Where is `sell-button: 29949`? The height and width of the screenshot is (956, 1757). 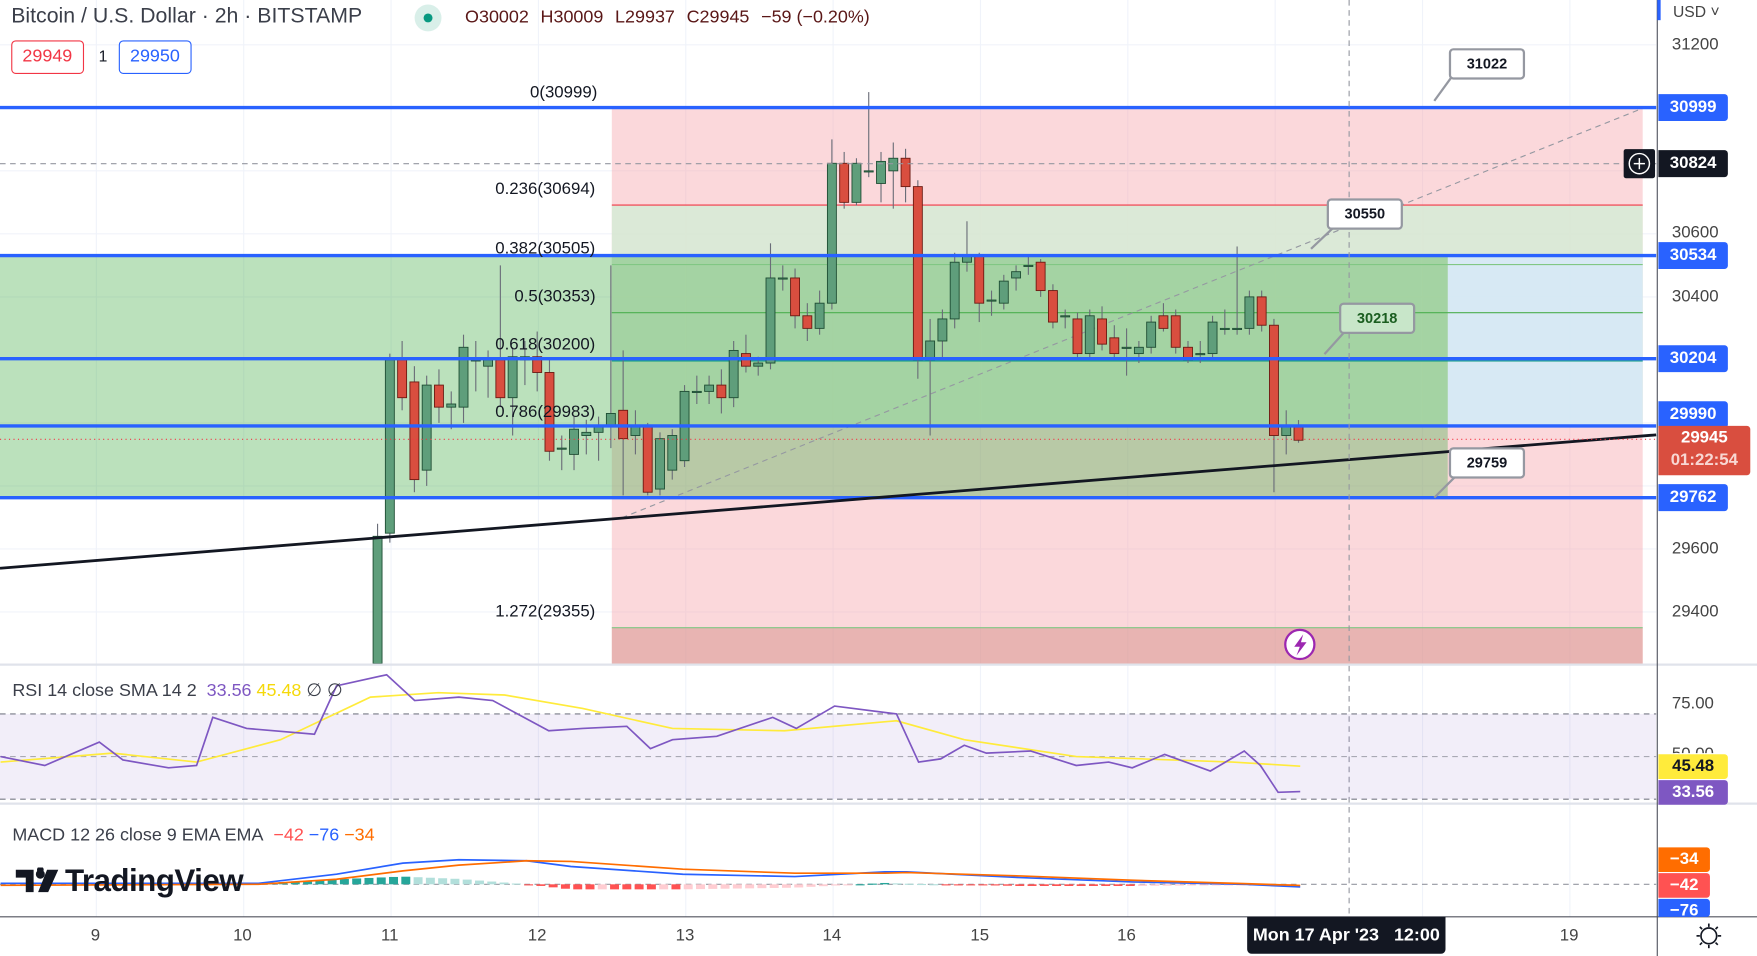
sell-button: 29949 is located at coordinates (47, 57).